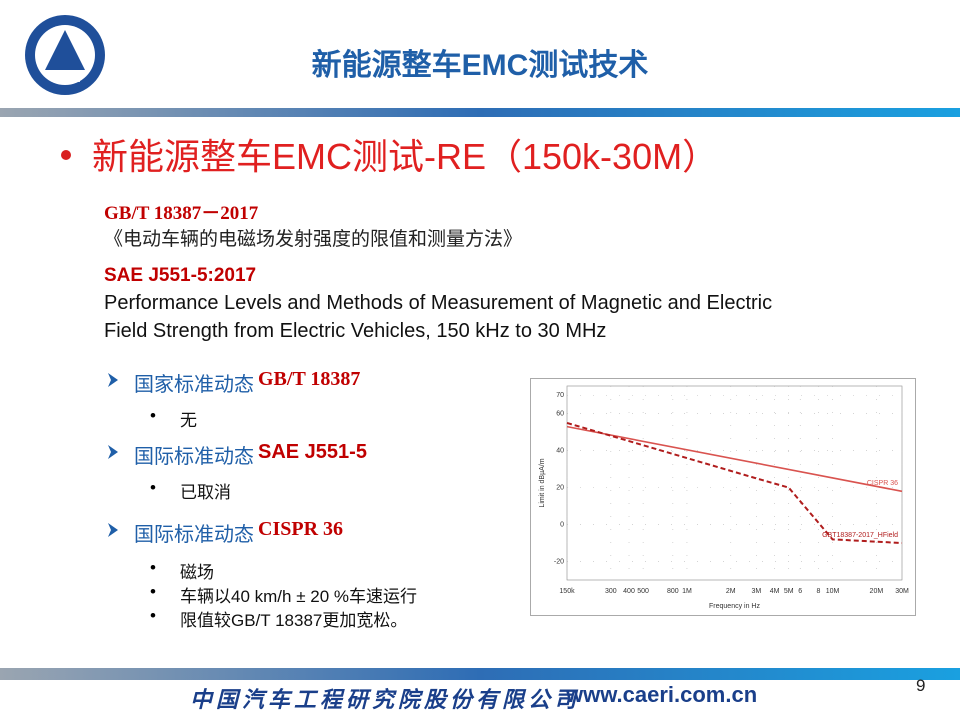 This screenshot has width=960, height=720. Describe the element at coordinates (818, 591) in the screenshot. I see `x-tick-label: 8` at that location.